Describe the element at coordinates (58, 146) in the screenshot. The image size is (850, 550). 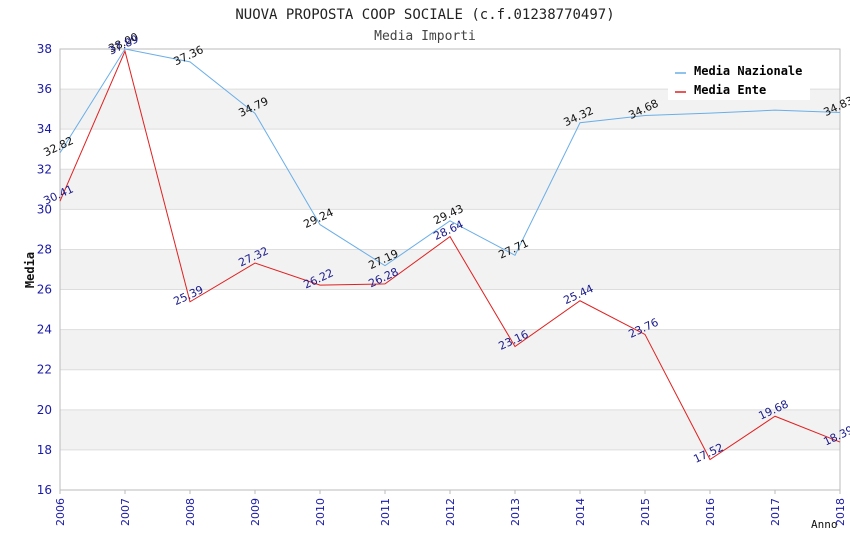
I see `data-label-media-nazionale: 32.82` at that location.